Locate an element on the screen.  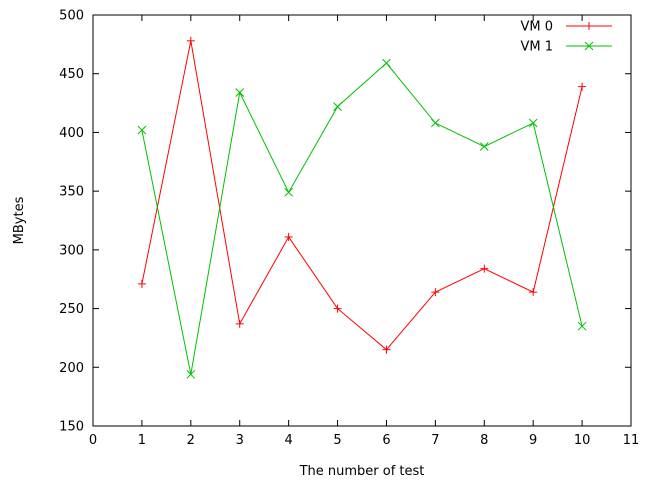
x-tick-label: 2 is located at coordinates (191, 440).